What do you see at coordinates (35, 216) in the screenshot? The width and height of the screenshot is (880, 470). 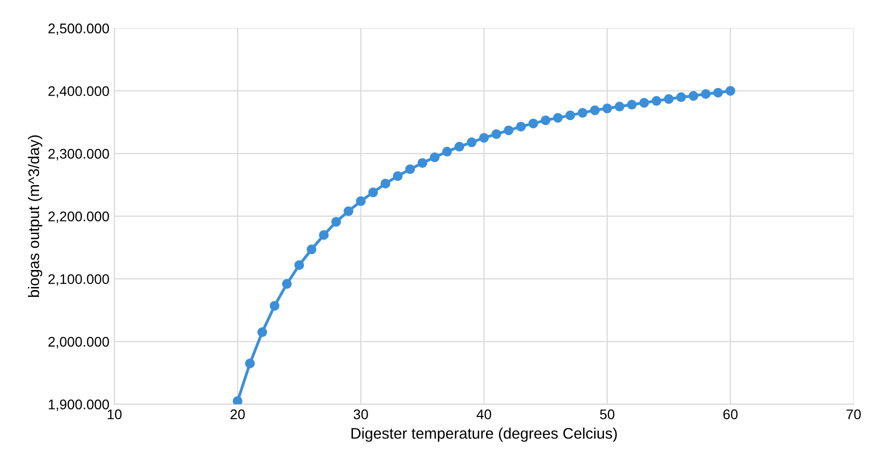 I see `y-axis-title: biogas output (m^3/day)` at bounding box center [35, 216].